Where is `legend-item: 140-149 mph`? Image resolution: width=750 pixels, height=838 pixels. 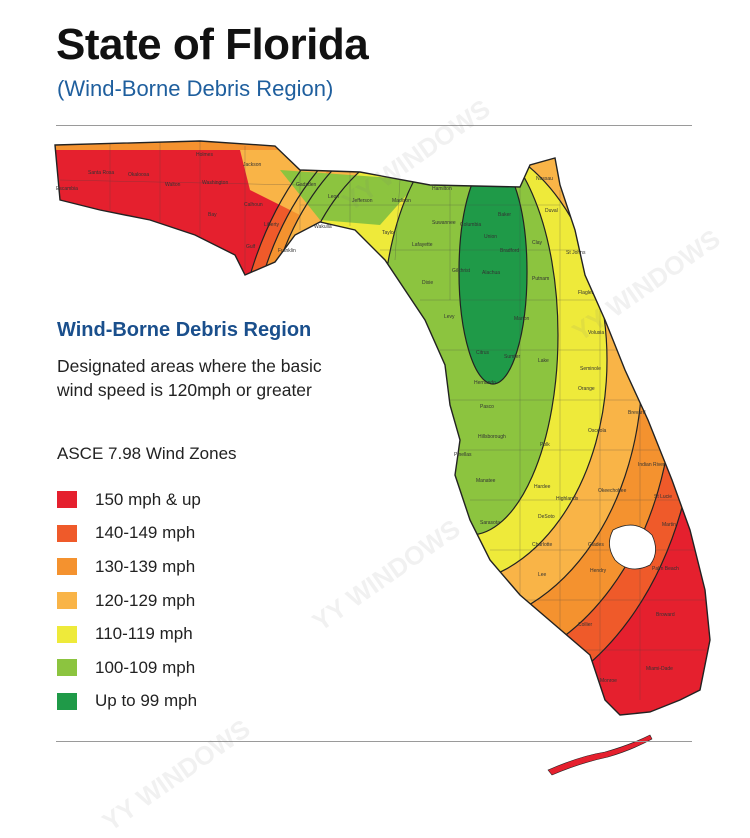 legend-item: 140-149 mph is located at coordinates (129, 534).